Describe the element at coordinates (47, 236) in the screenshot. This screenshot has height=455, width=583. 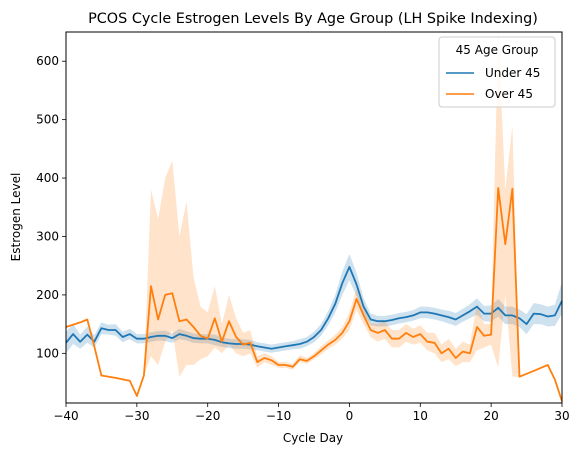
I see `y-tick-label: 300` at that location.